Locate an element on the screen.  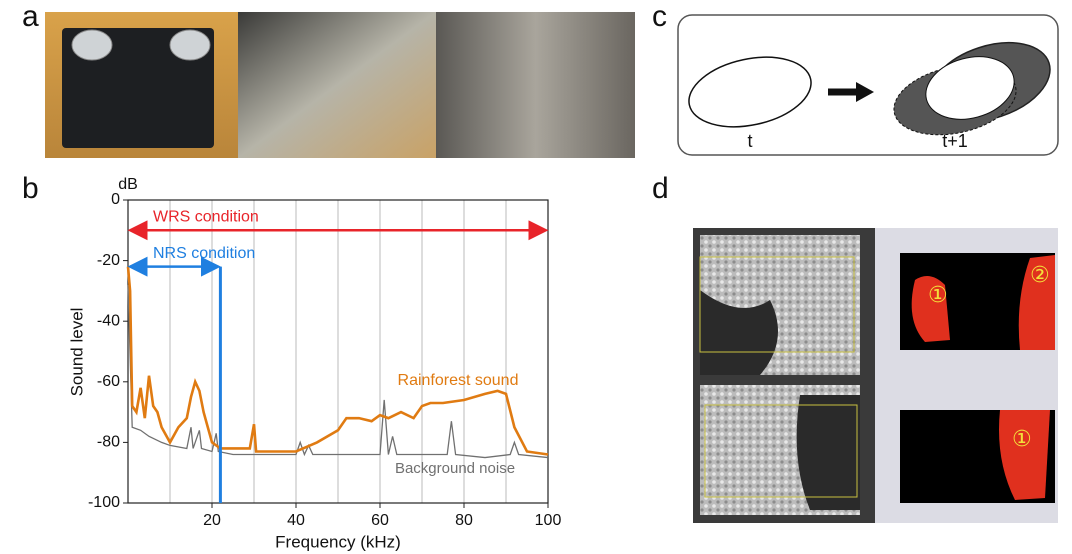
y-tick-label: -80 is located at coordinates (108, 442).